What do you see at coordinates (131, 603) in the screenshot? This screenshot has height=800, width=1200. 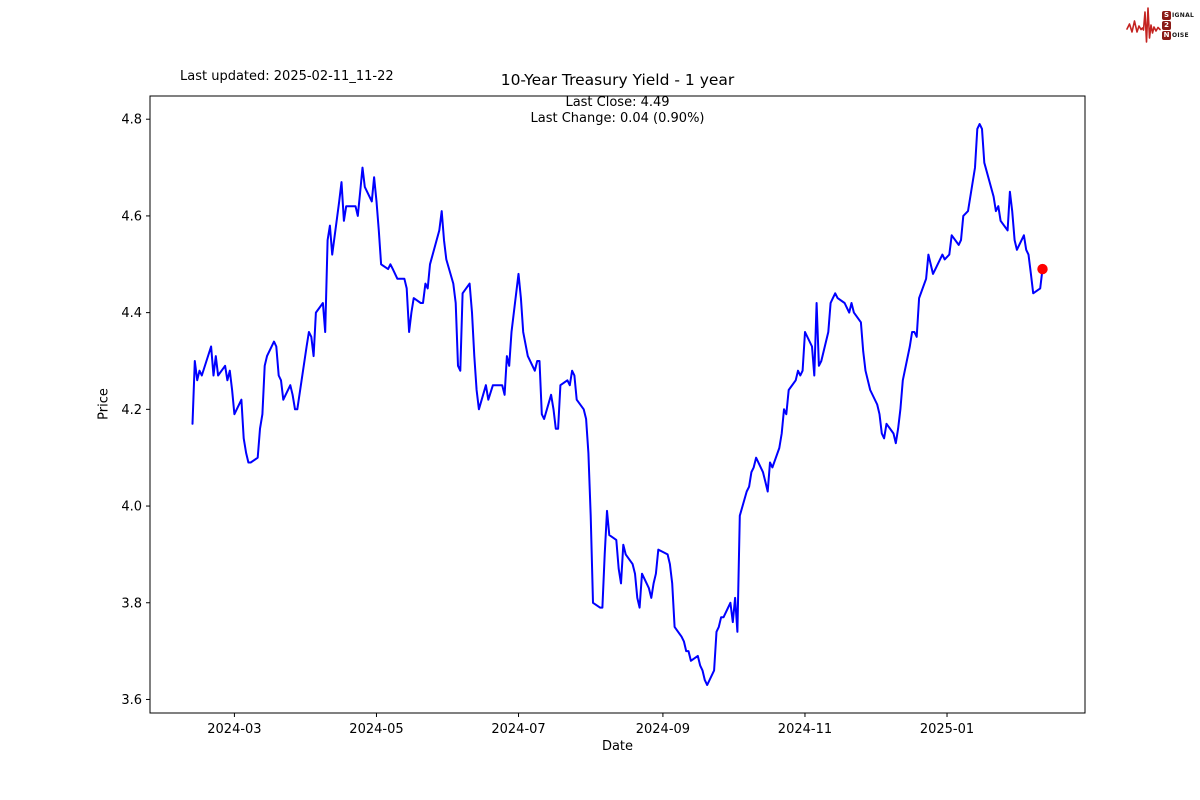 I see `y-tick-label: 3.8` at bounding box center [131, 603].